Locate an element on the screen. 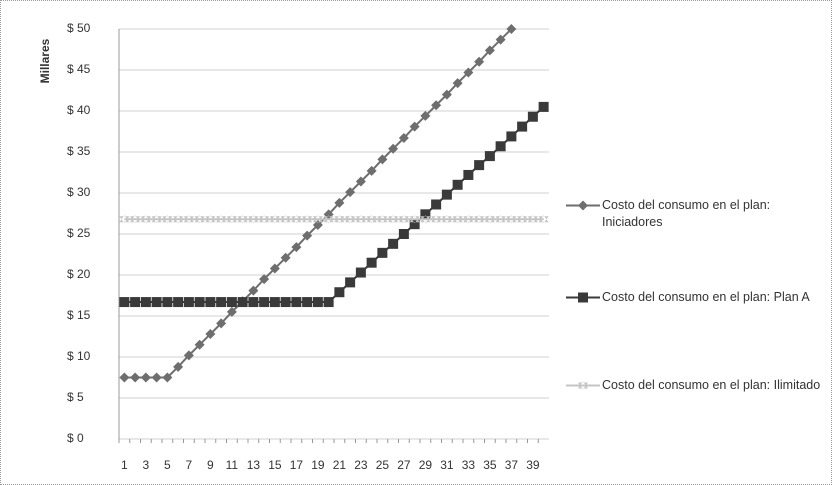 This screenshot has height=485, width=832. x-tick-label: 5 is located at coordinates (167, 465).